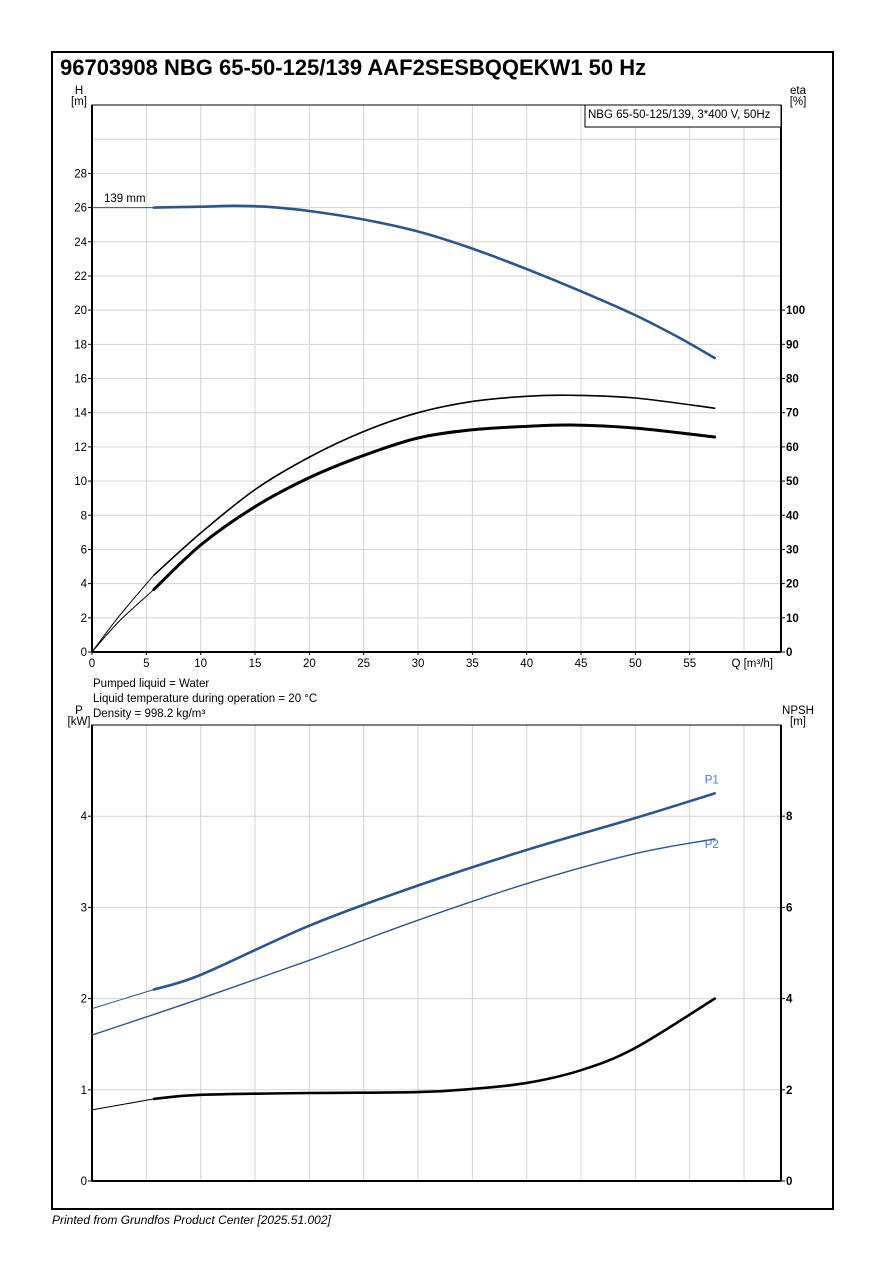 The image size is (892, 1265). Describe the element at coordinates (80, 243) in the screenshot. I see `y-tick-label-left: 24` at that location.